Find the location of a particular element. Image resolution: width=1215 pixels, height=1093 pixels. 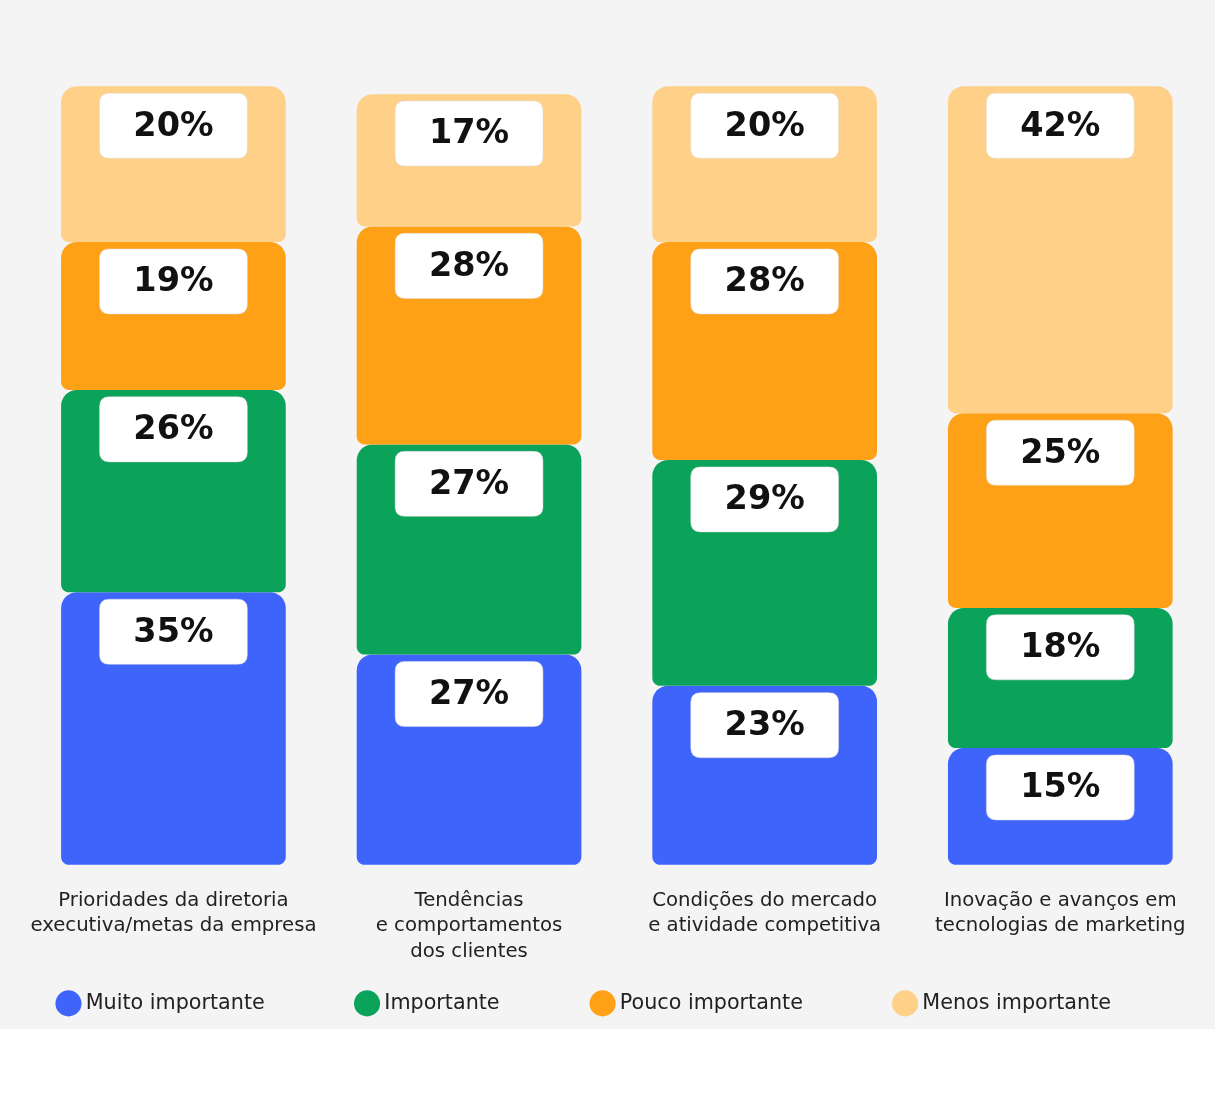

data-label: 19% is located at coordinates (173, 280).